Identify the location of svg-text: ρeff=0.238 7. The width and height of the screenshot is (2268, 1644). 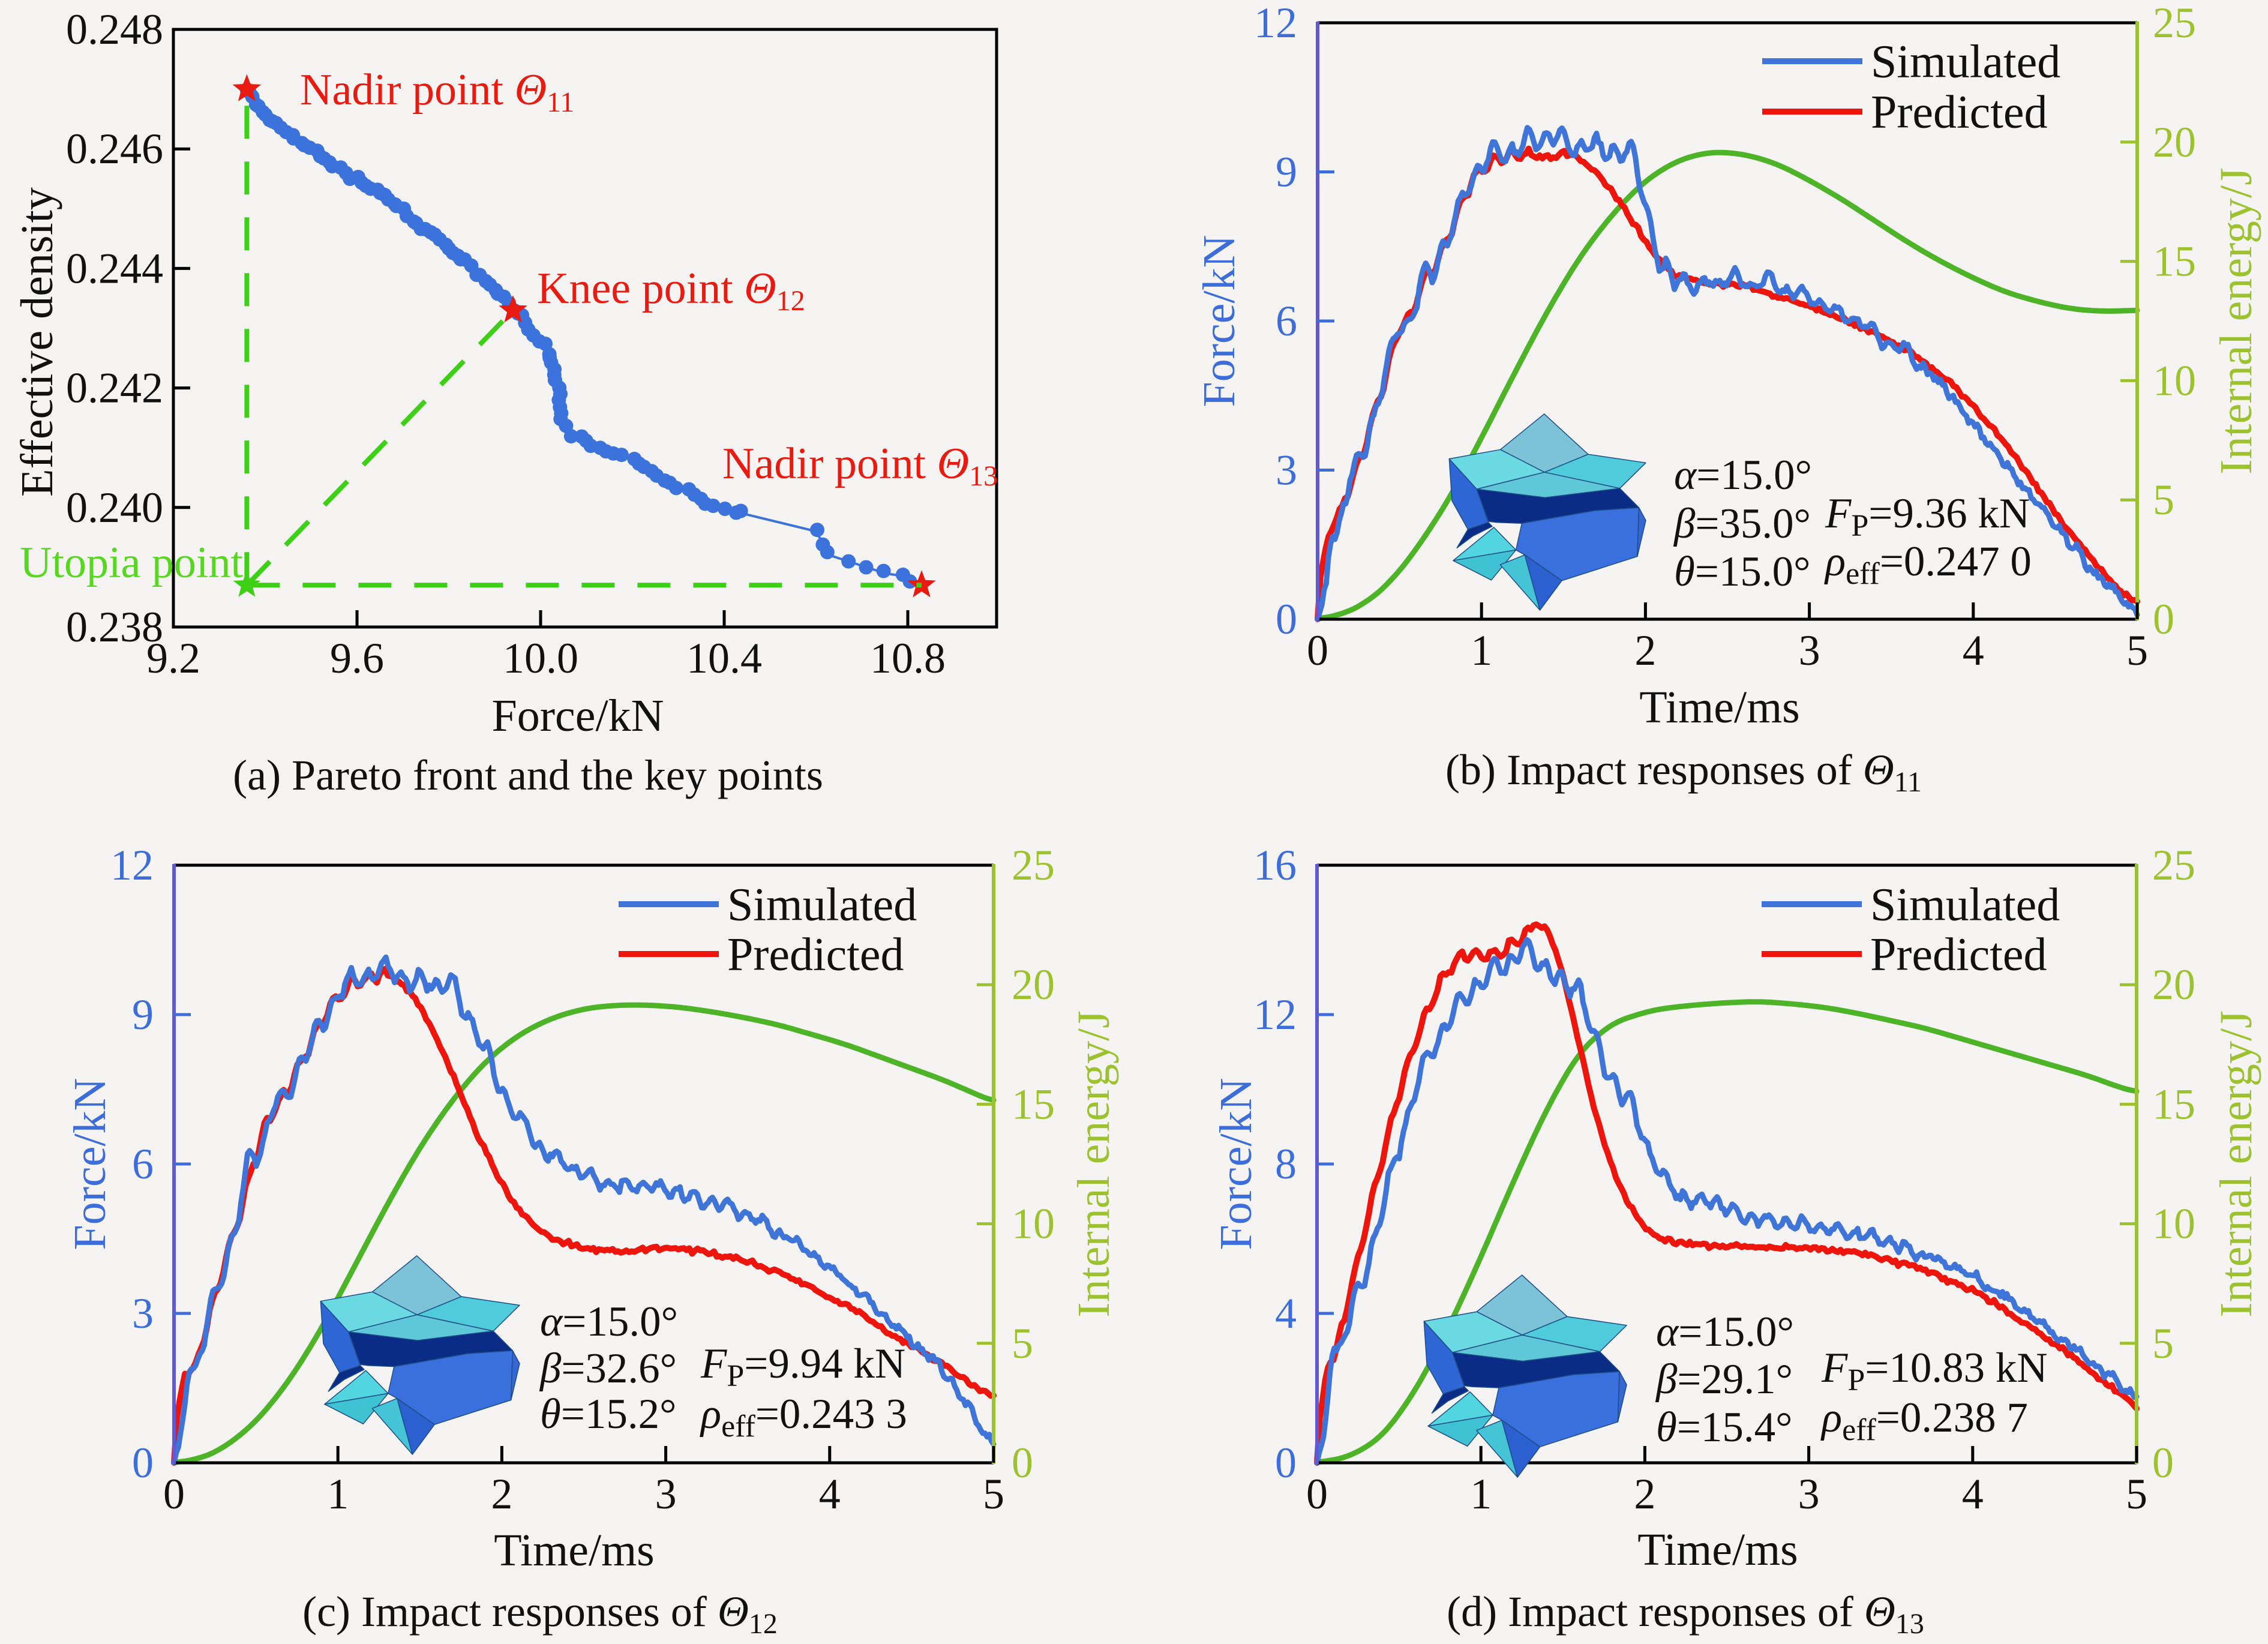
(1924, 1420).